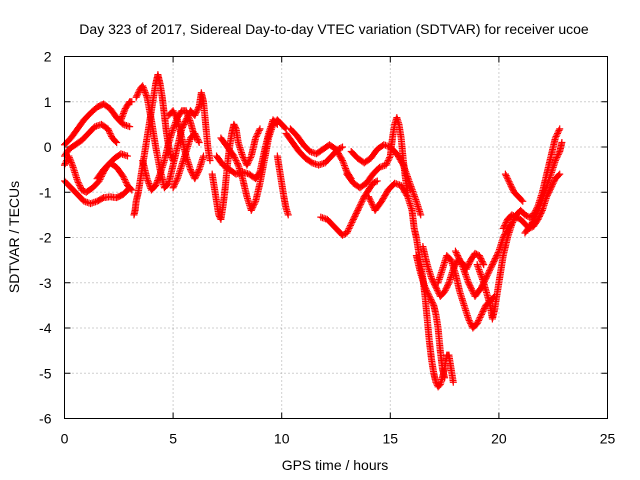 This screenshot has width=640, height=480. I want to click on x-tick-label: 20, so click(499, 439).